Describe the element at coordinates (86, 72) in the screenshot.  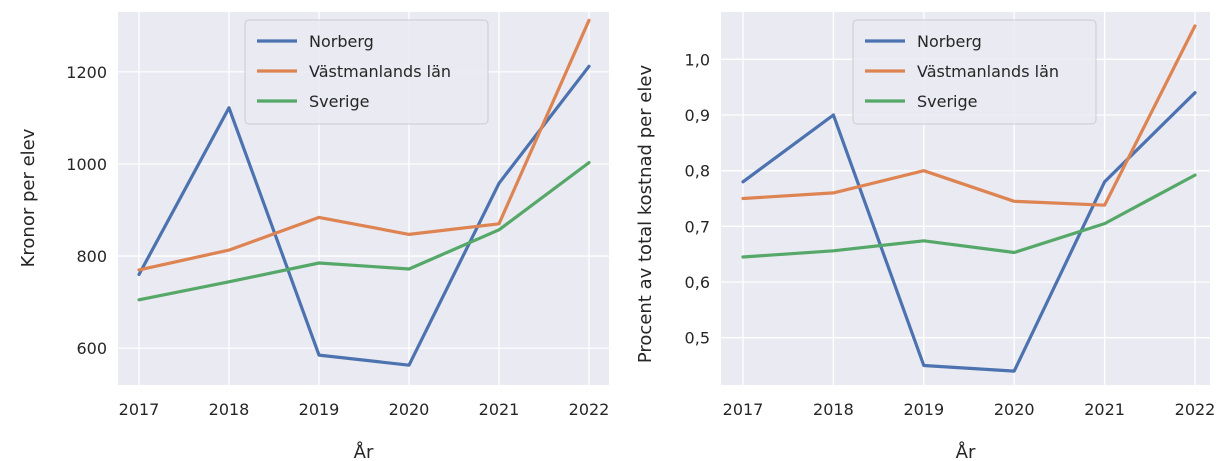
I see `y-tick-label: 1200` at that location.